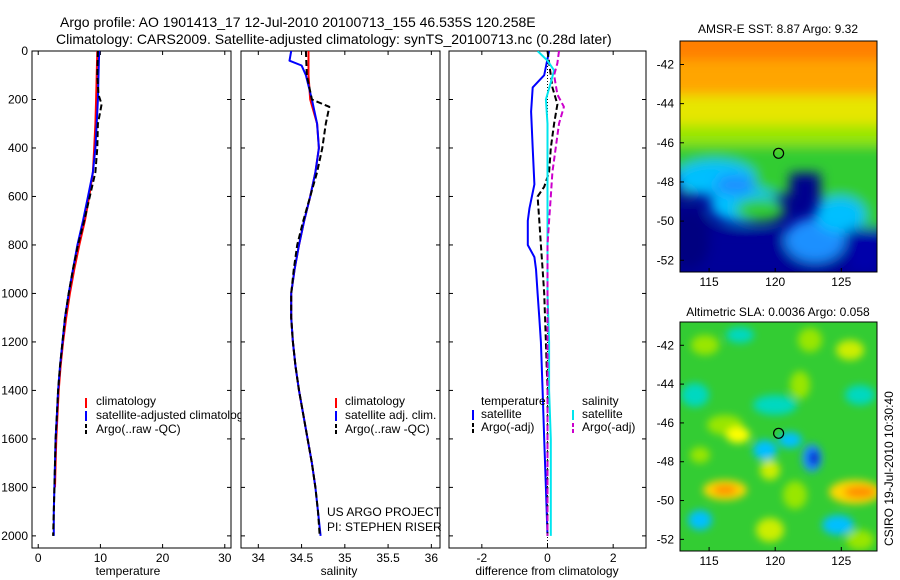 The width and height of the screenshot is (900, 580). I want to click on sla-map-ticks: 115 120 125 -42 -44 -46 -48 -50 -52, so click(754, 453).